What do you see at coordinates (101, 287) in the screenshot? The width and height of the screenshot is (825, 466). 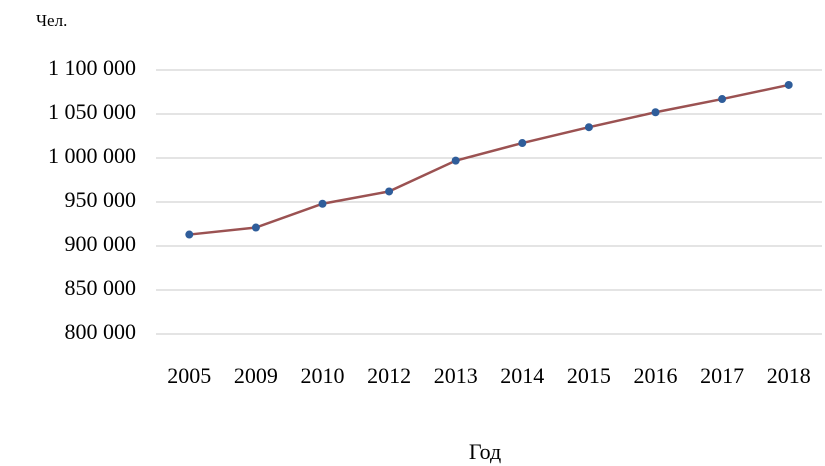 I see `y-tick-label: 850 000` at bounding box center [101, 287].